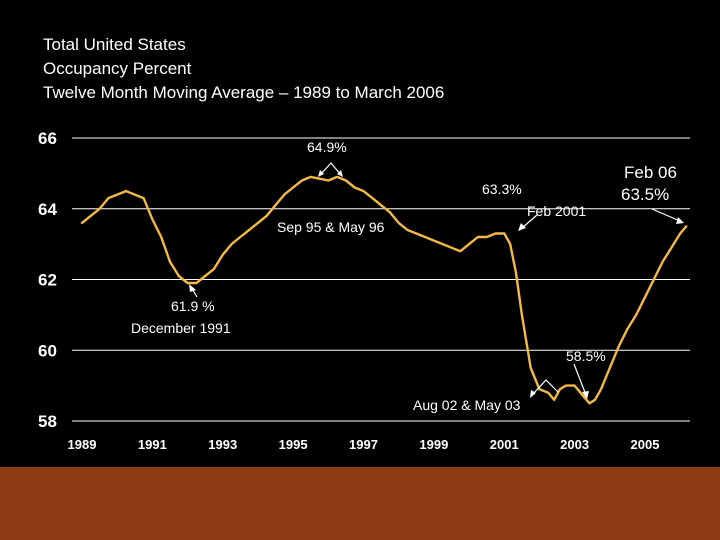  Describe the element at coordinates (321, 173) in the screenshot. I see `annotation-arrowhead-peak-left` at that location.